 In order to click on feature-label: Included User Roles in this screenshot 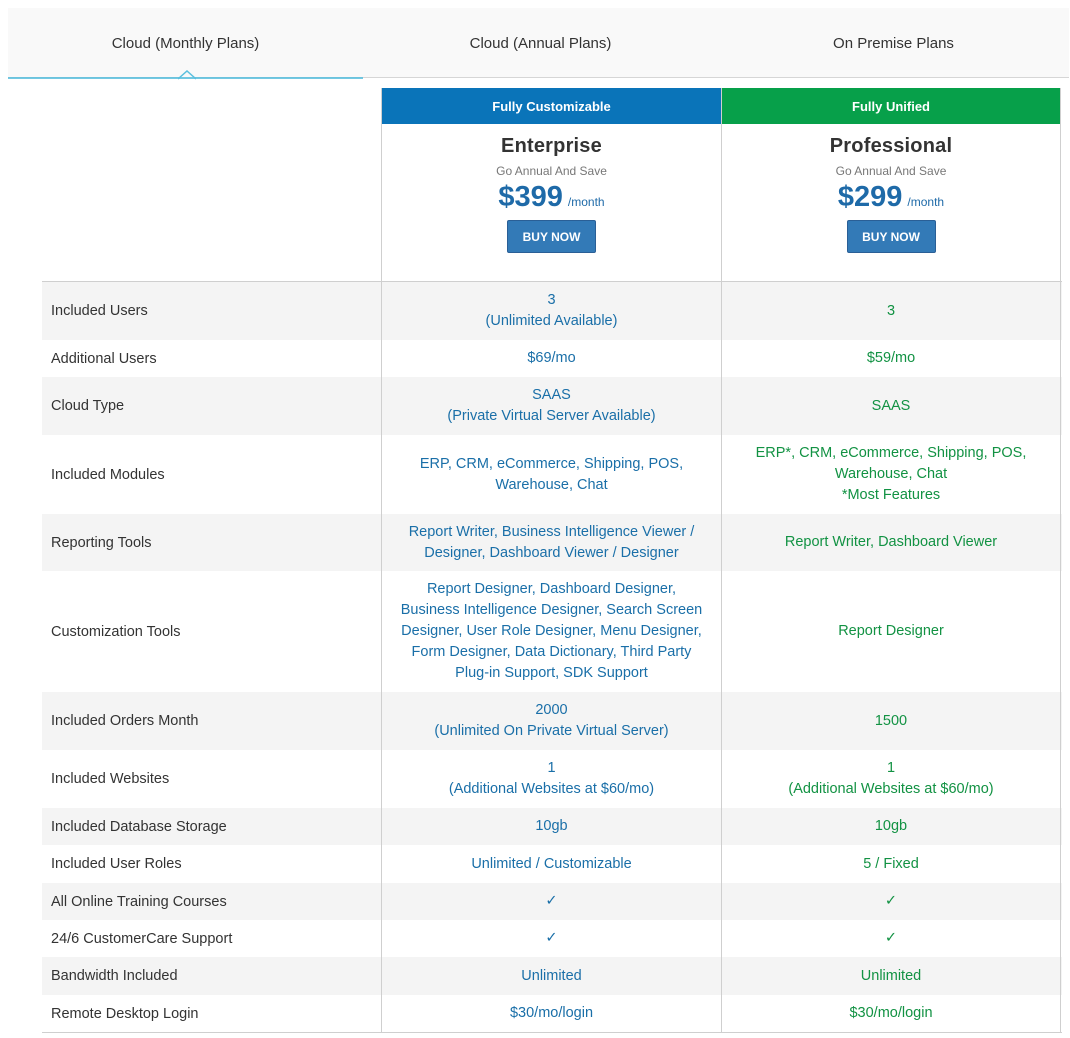, I will do `click(116, 864)`.